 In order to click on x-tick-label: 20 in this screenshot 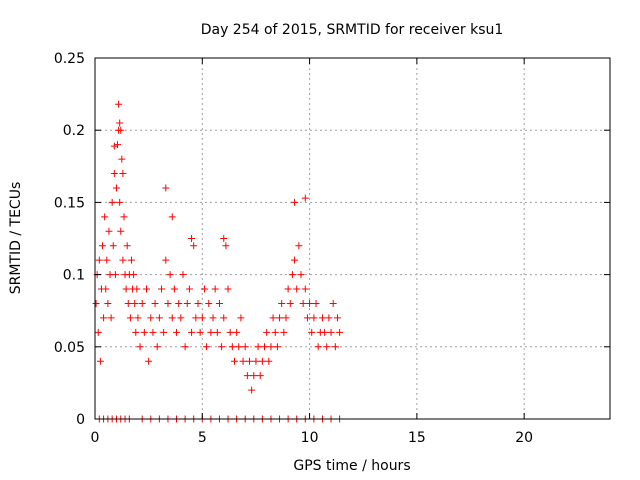, I will do `click(524, 438)`.